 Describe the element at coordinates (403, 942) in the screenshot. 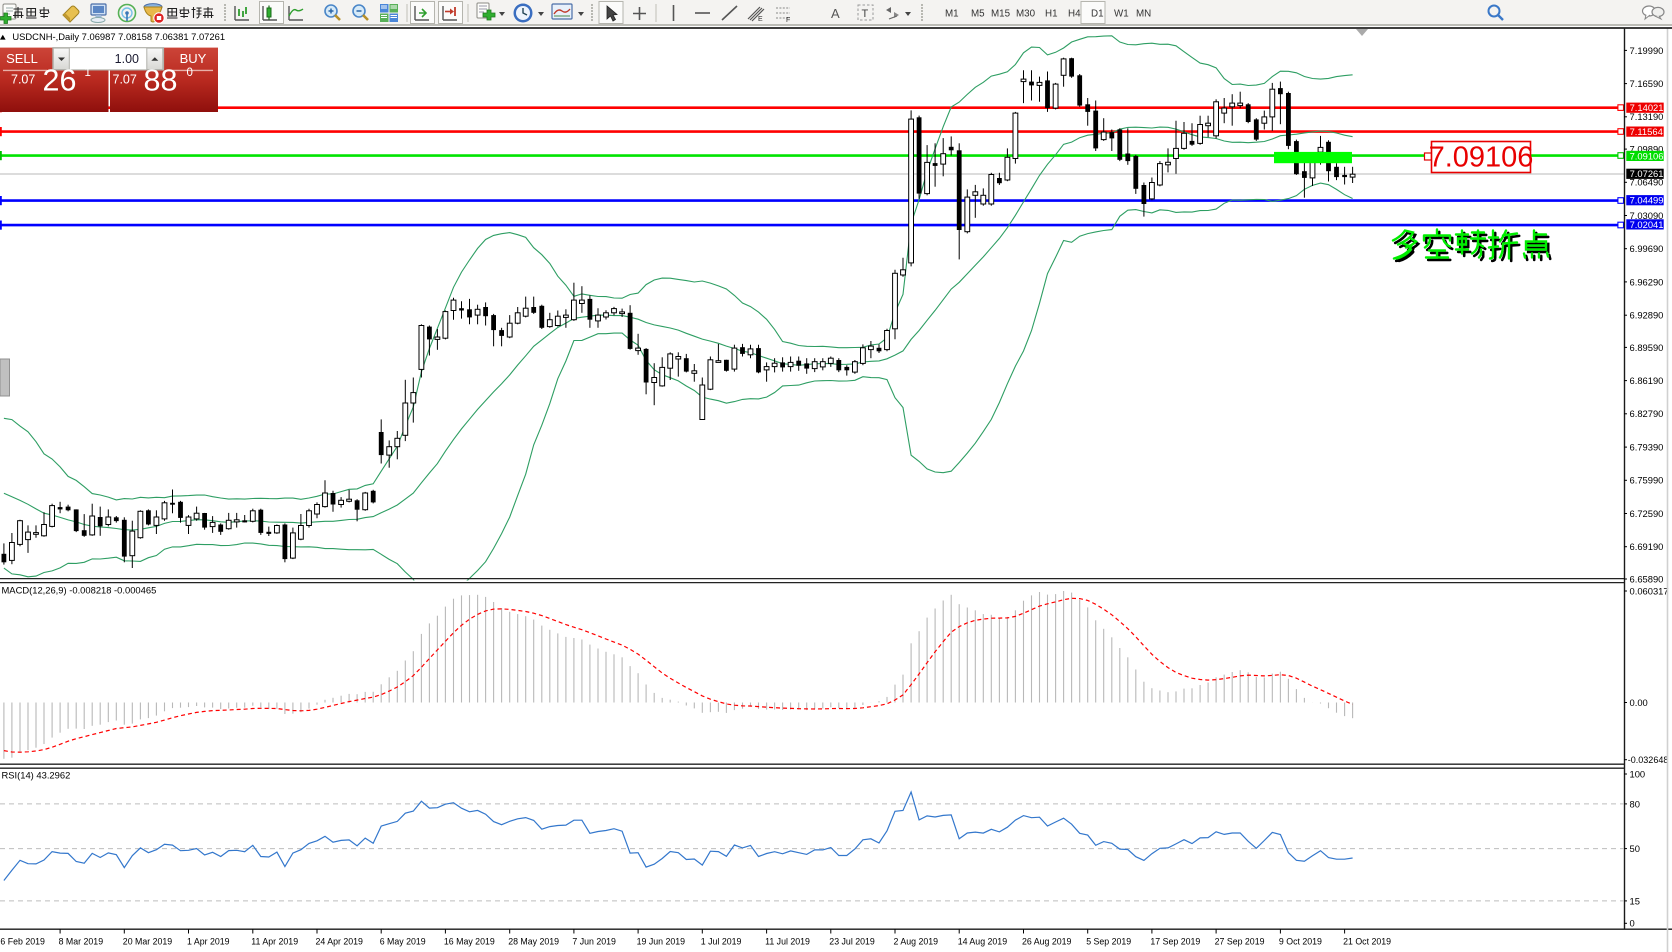

I see `svg-text: 6 May 2019` at that location.